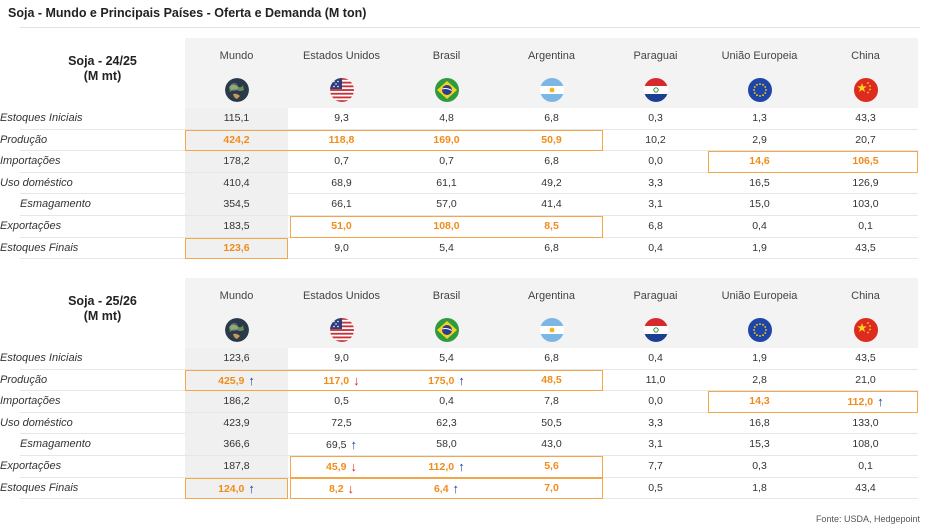 Image resolution: width=940 pixels, height=530 pixels. Describe the element at coordinates (341, 313) in the screenshot. I see `column-header: Estados Unidos` at that location.